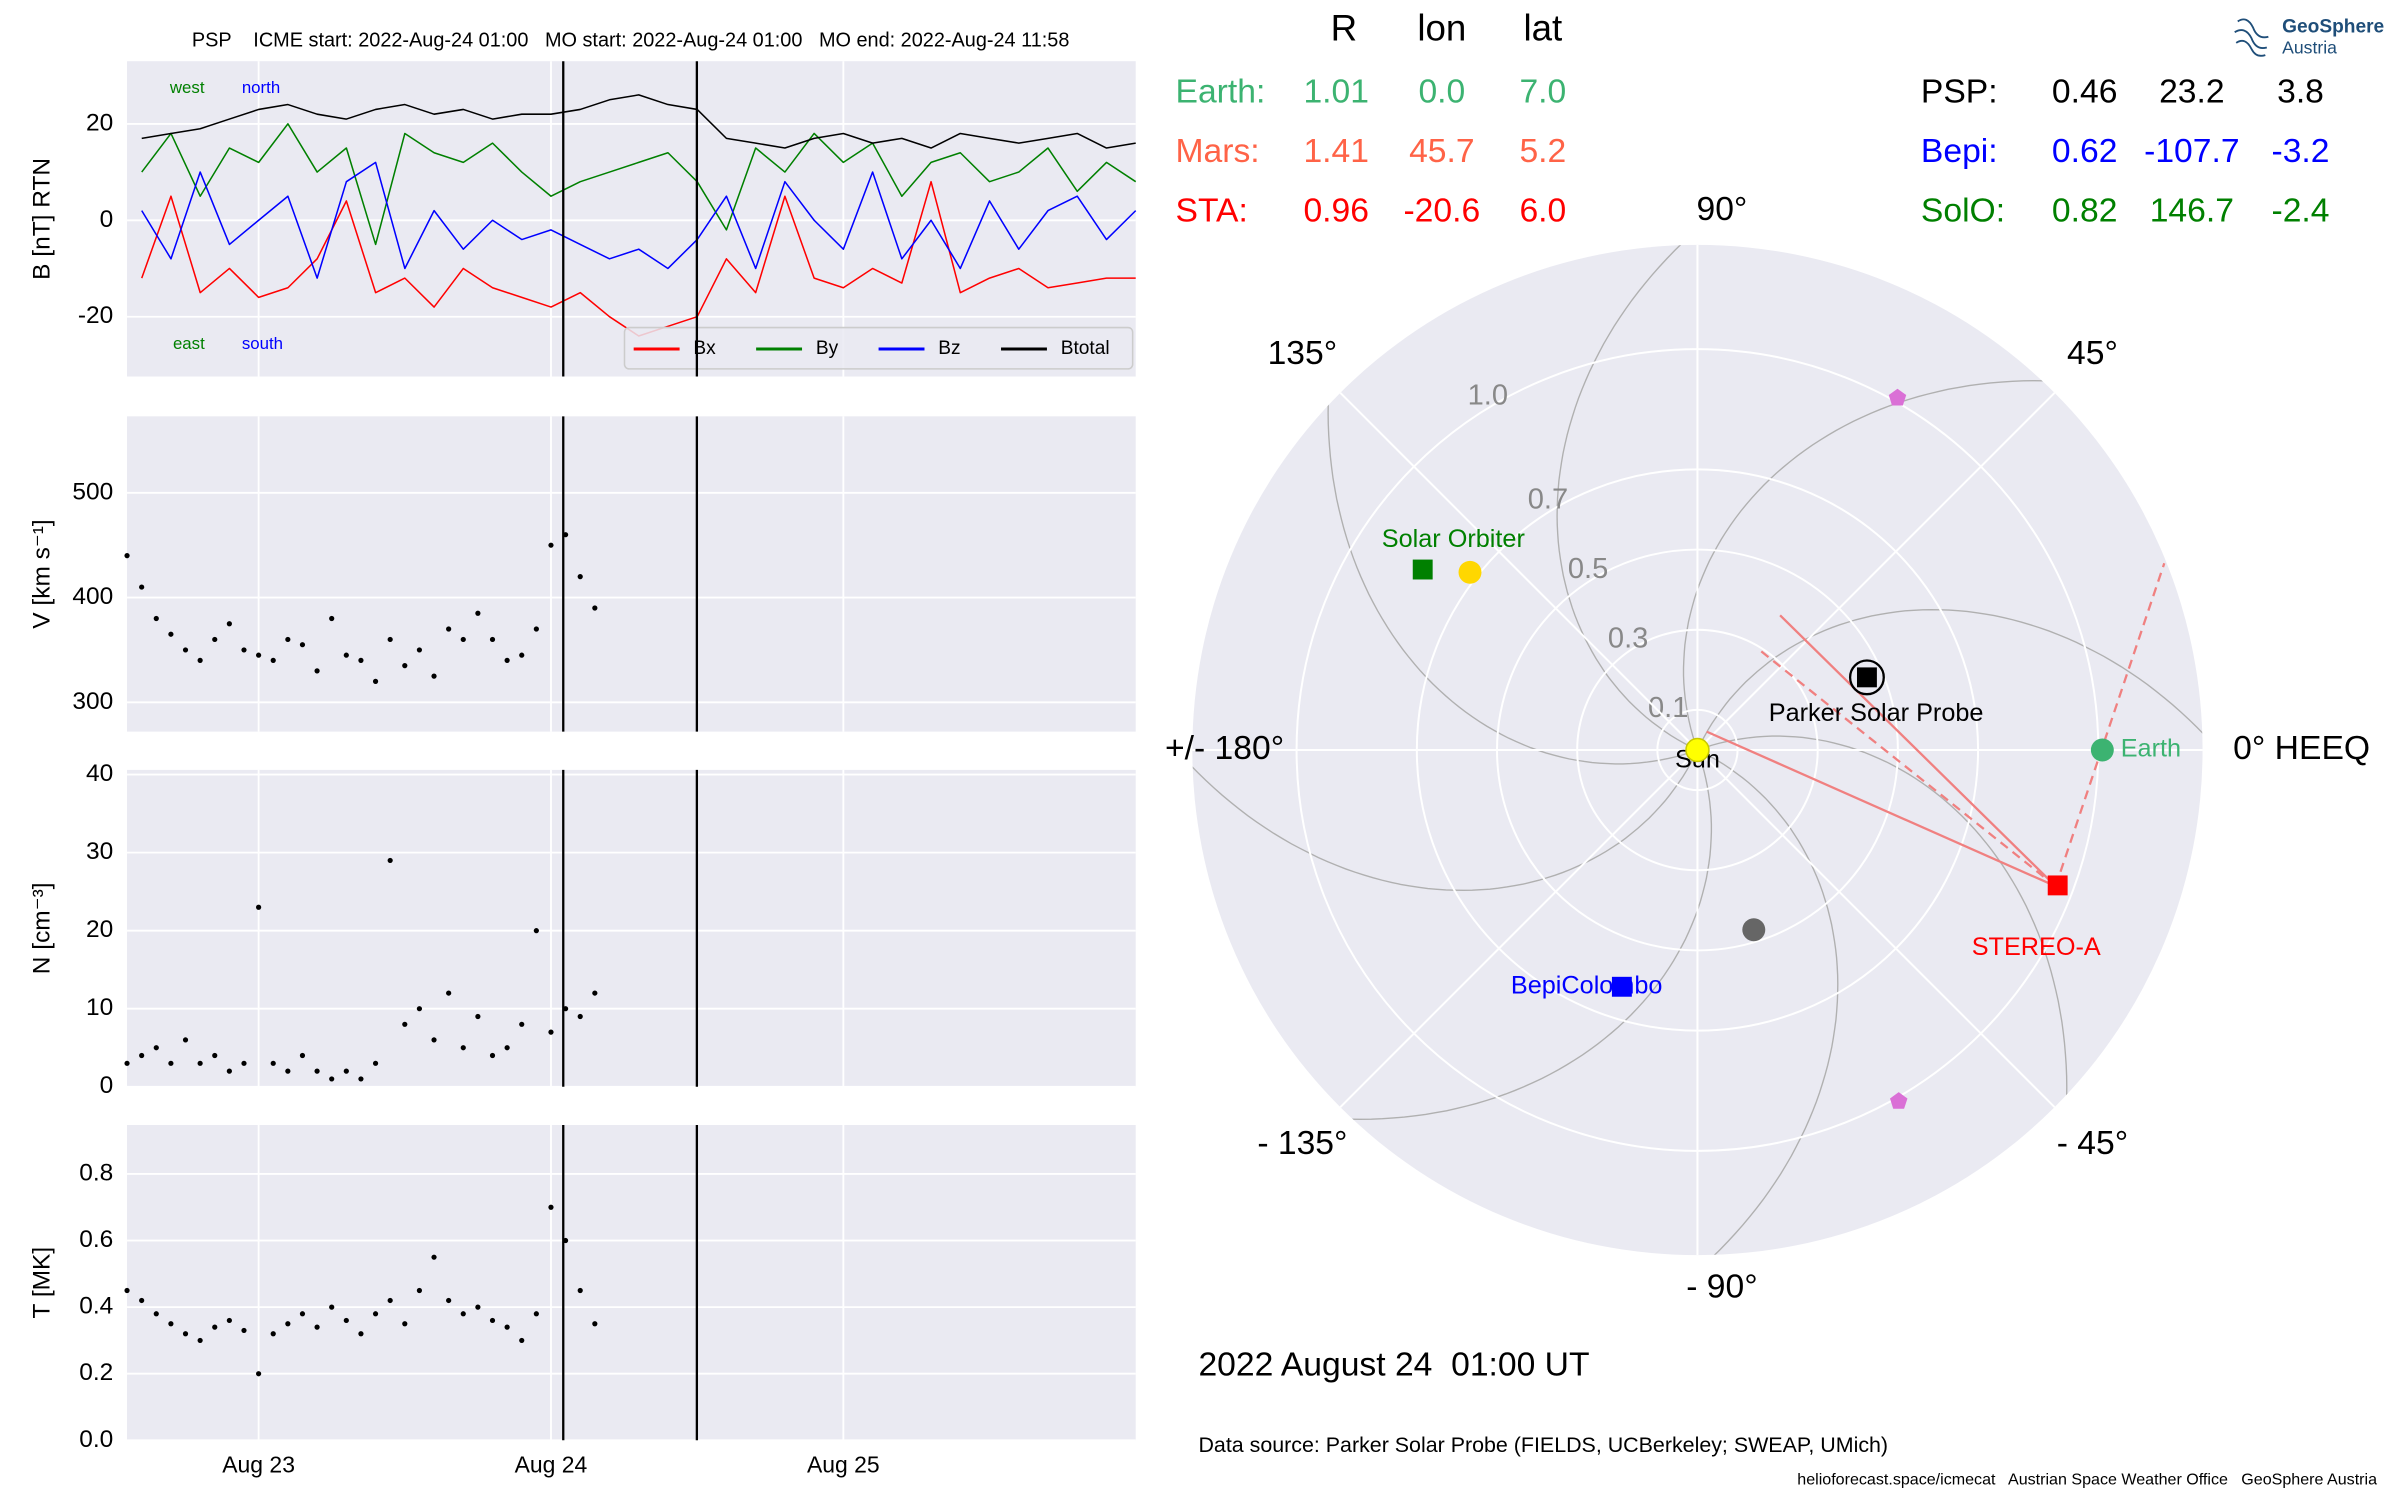 The width and height of the screenshot is (2400, 1500). I want to click on annotation: south, so click(262, 343).